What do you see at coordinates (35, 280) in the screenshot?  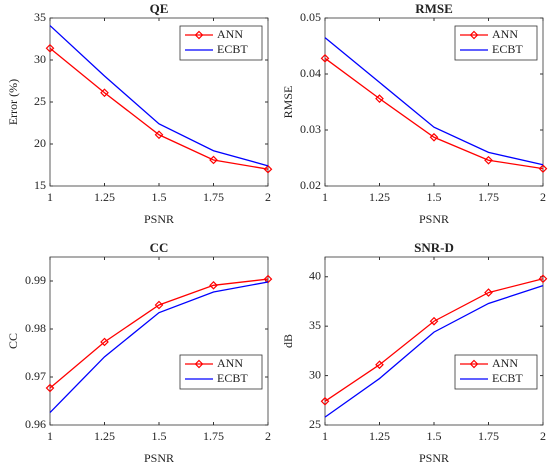 I see `y-tick-label: 0.99` at bounding box center [35, 280].